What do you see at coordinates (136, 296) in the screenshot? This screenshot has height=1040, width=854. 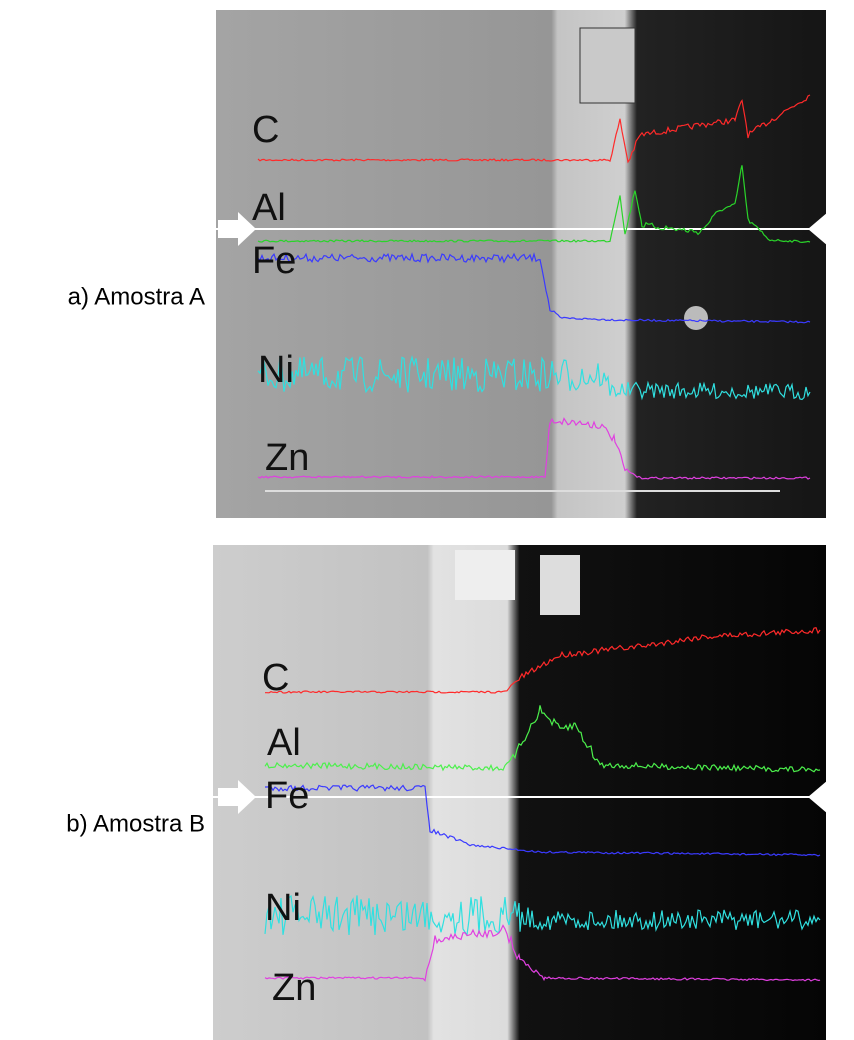 I see `panel-label: a) Amostra A` at bounding box center [136, 296].